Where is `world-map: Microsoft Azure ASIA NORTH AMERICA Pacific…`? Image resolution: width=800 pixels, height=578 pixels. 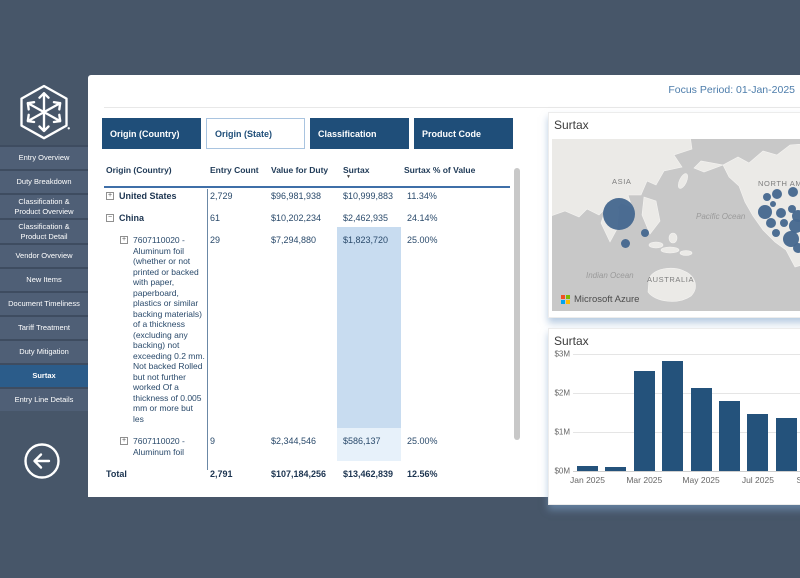 world-map: Microsoft Azure ASIA NORTH AMERICA Pacific… is located at coordinates (676, 225).